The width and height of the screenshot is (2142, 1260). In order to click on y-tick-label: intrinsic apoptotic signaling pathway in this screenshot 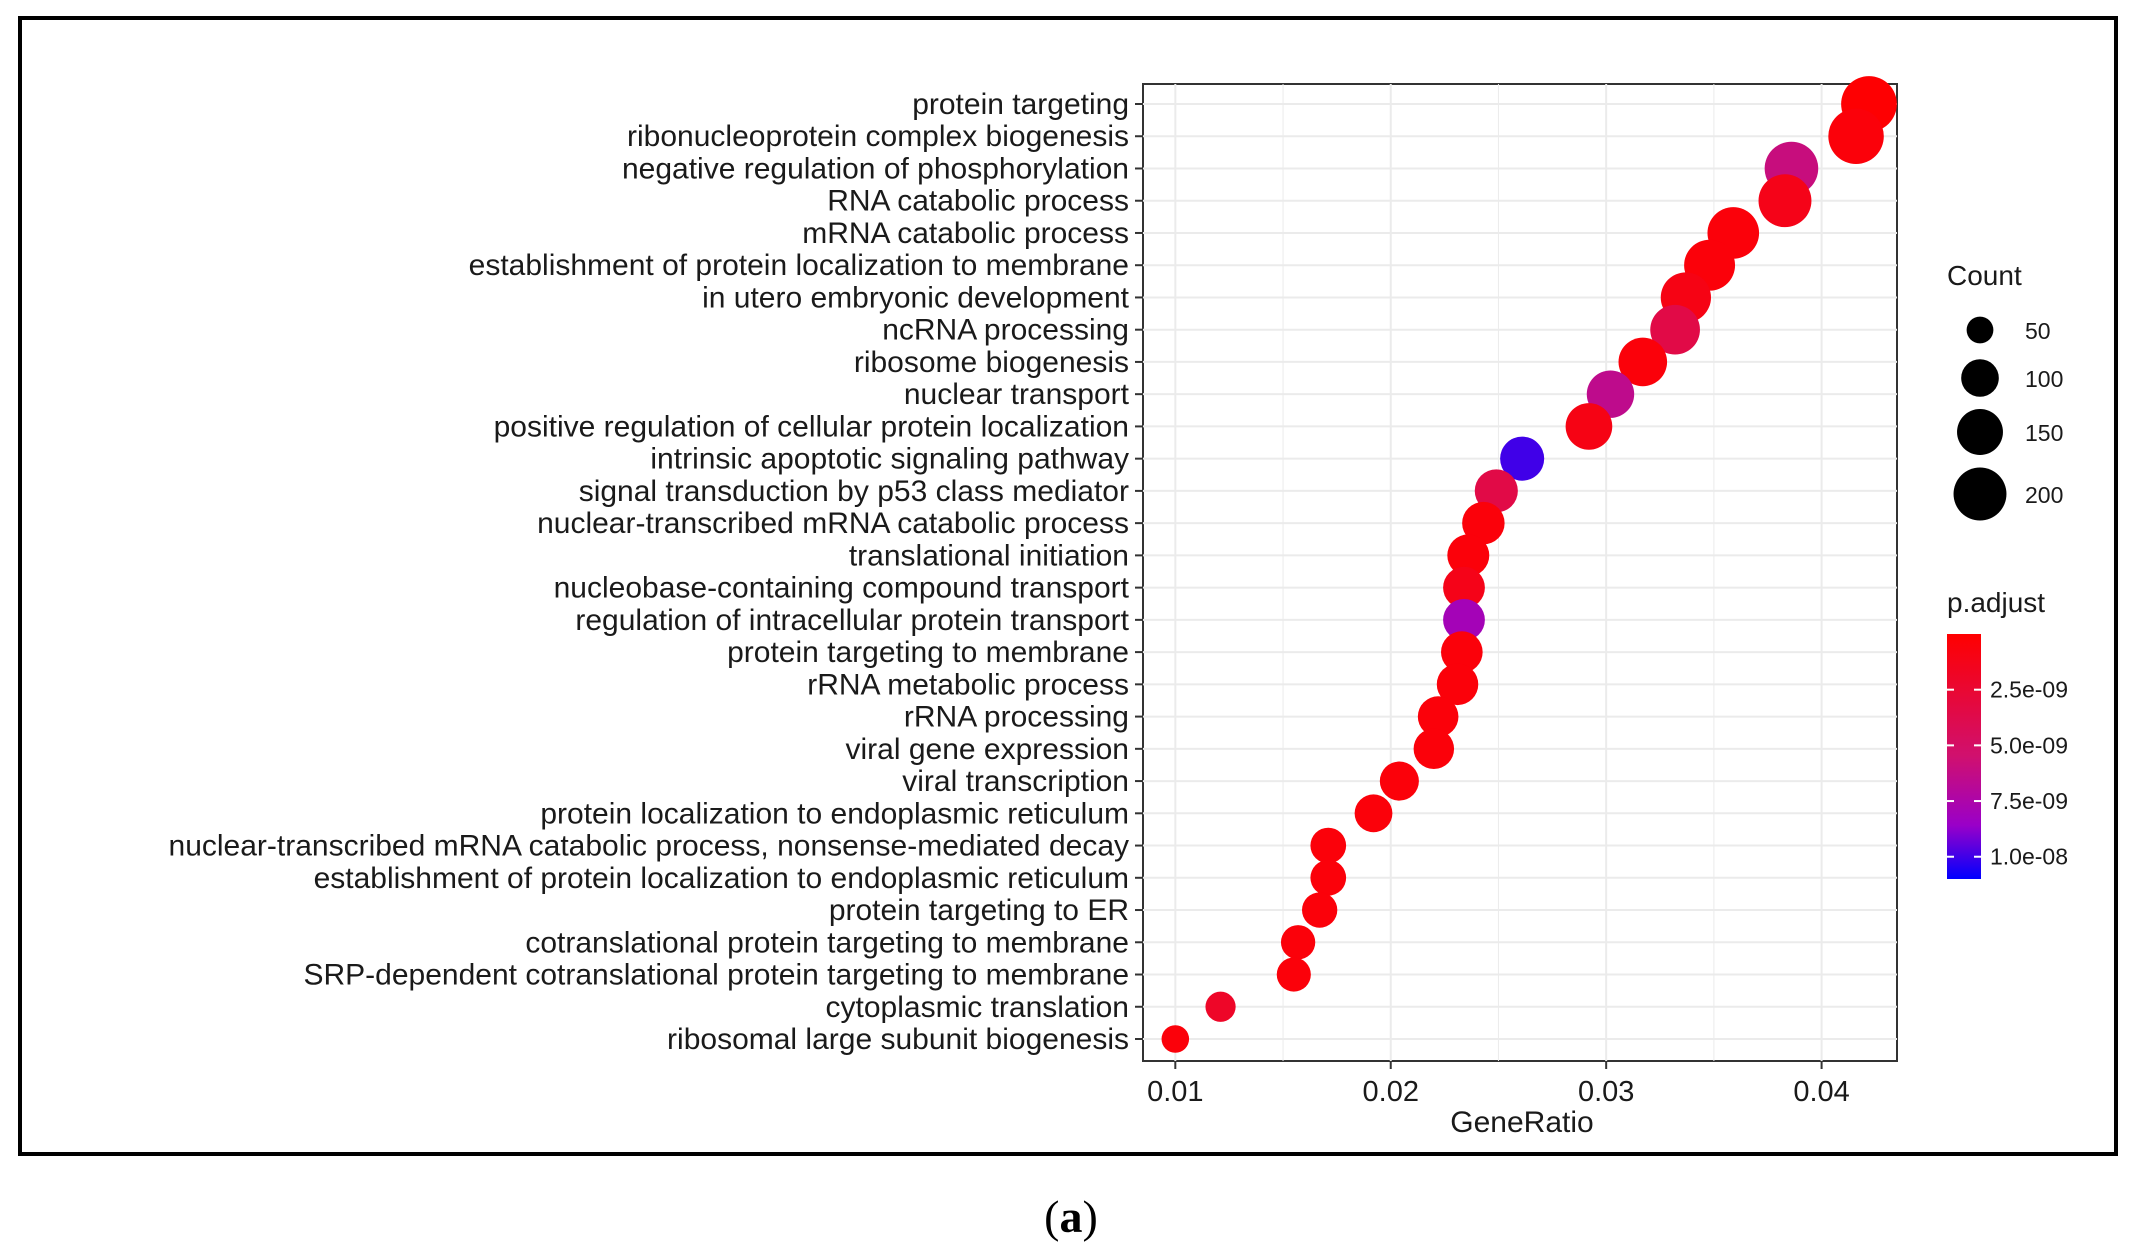, I will do `click(889, 459)`.